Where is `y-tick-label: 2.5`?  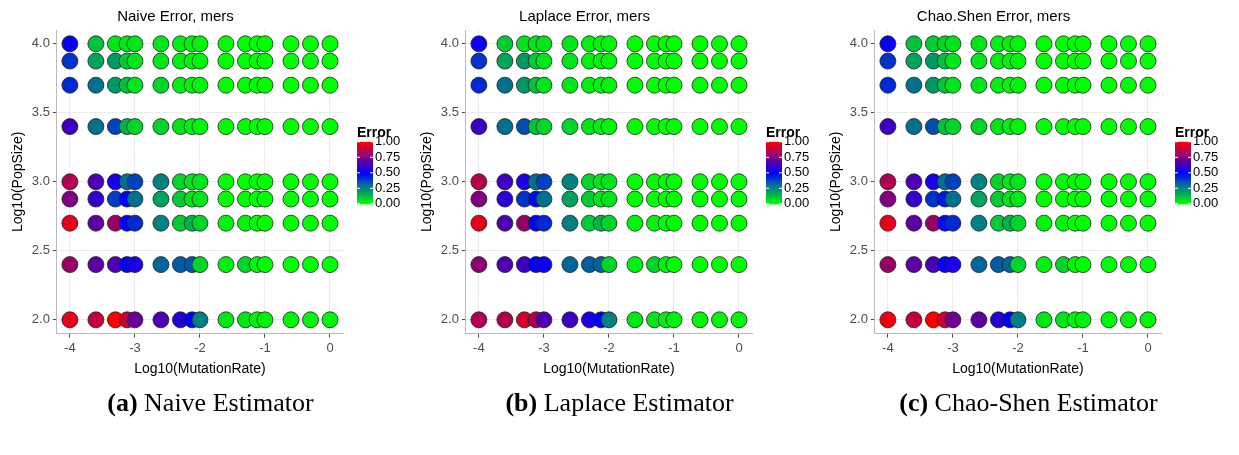
y-tick-label: 2.5 is located at coordinates (858, 250).